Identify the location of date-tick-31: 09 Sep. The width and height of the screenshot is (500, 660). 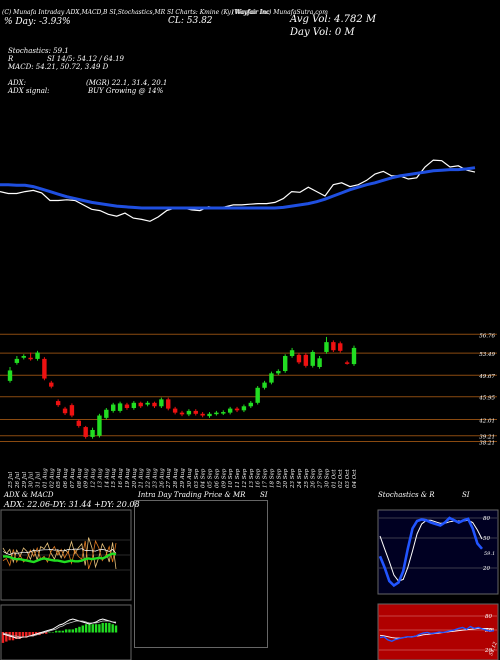
(224, 478).